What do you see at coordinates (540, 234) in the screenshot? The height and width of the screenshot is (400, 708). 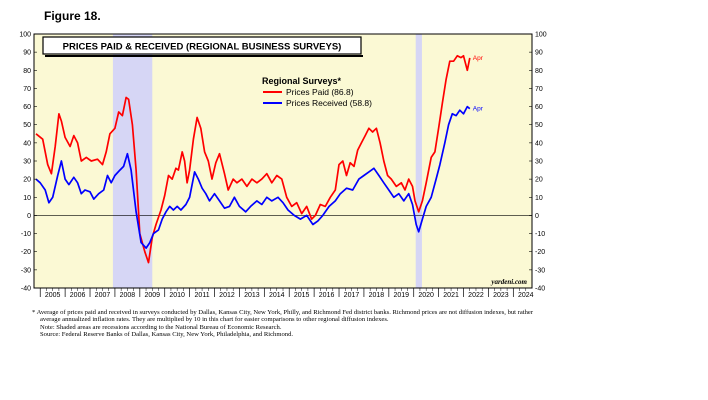 I see `y-tick-label-right: -10` at bounding box center [540, 234].